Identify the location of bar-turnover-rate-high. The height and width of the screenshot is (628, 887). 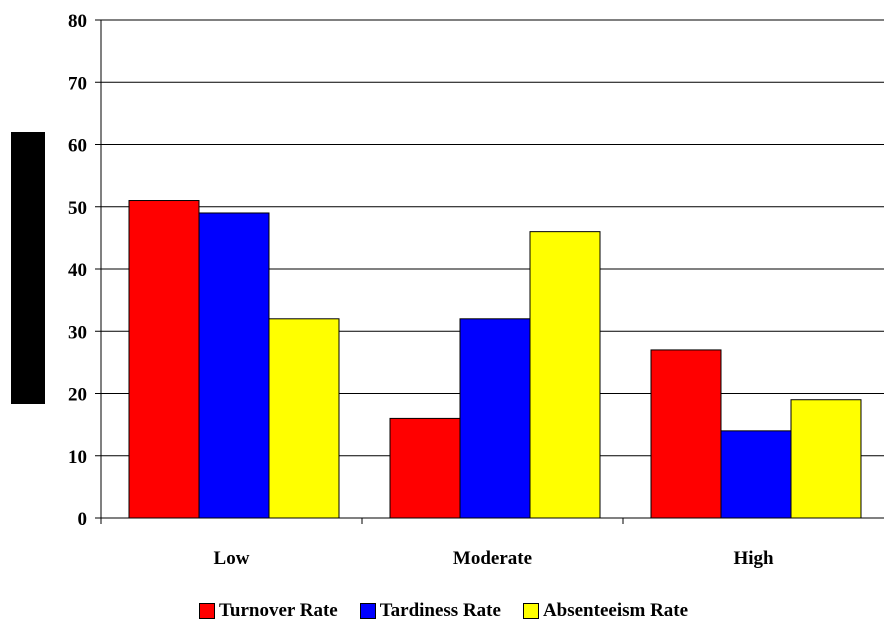
(686, 434).